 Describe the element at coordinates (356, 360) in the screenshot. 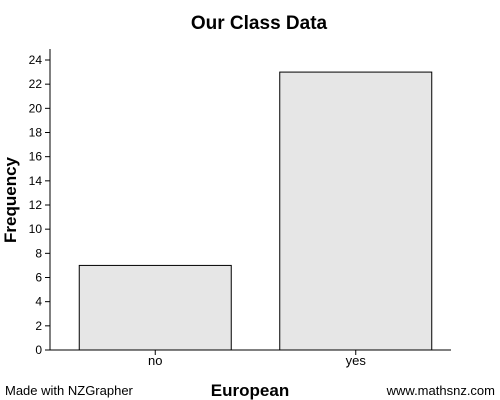

I see `x-category-label-yes: yes` at that location.